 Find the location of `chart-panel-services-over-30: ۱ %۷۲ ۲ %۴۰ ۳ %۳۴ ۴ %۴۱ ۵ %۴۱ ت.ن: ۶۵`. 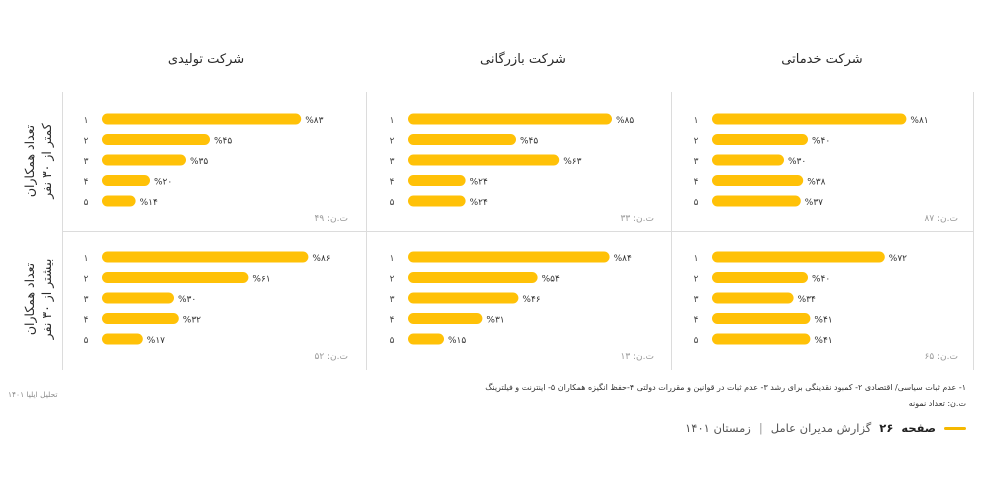

chart-panel-services-over-30: ۱ %۷۲ ۲ %۴۰ ۳ %۳۴ ۴ %۴۱ ۵ %۴۱ ت.ن: ۶۵ is located at coordinates (824, 303).